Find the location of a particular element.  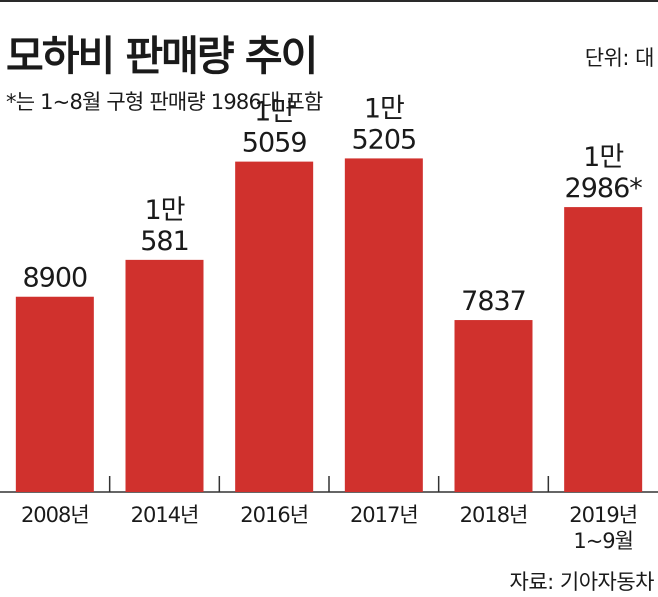

footnote: *는 1~8월 구형 판매량 1986대 포함 is located at coordinates (164, 102).